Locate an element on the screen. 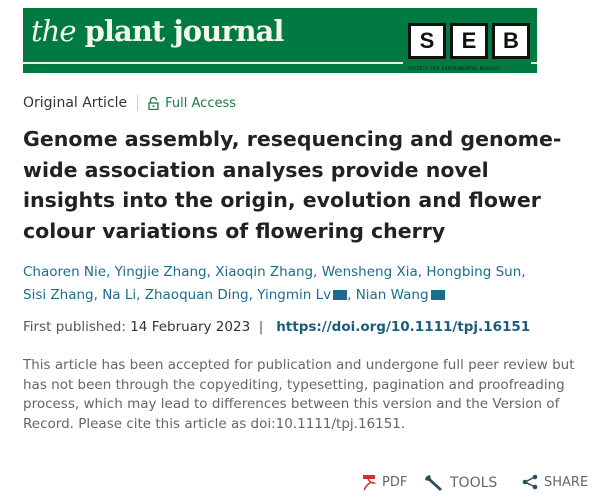 The image size is (600, 503). doi-link: https://doi.org/10.1111/tpj.16151 is located at coordinates (403, 327).